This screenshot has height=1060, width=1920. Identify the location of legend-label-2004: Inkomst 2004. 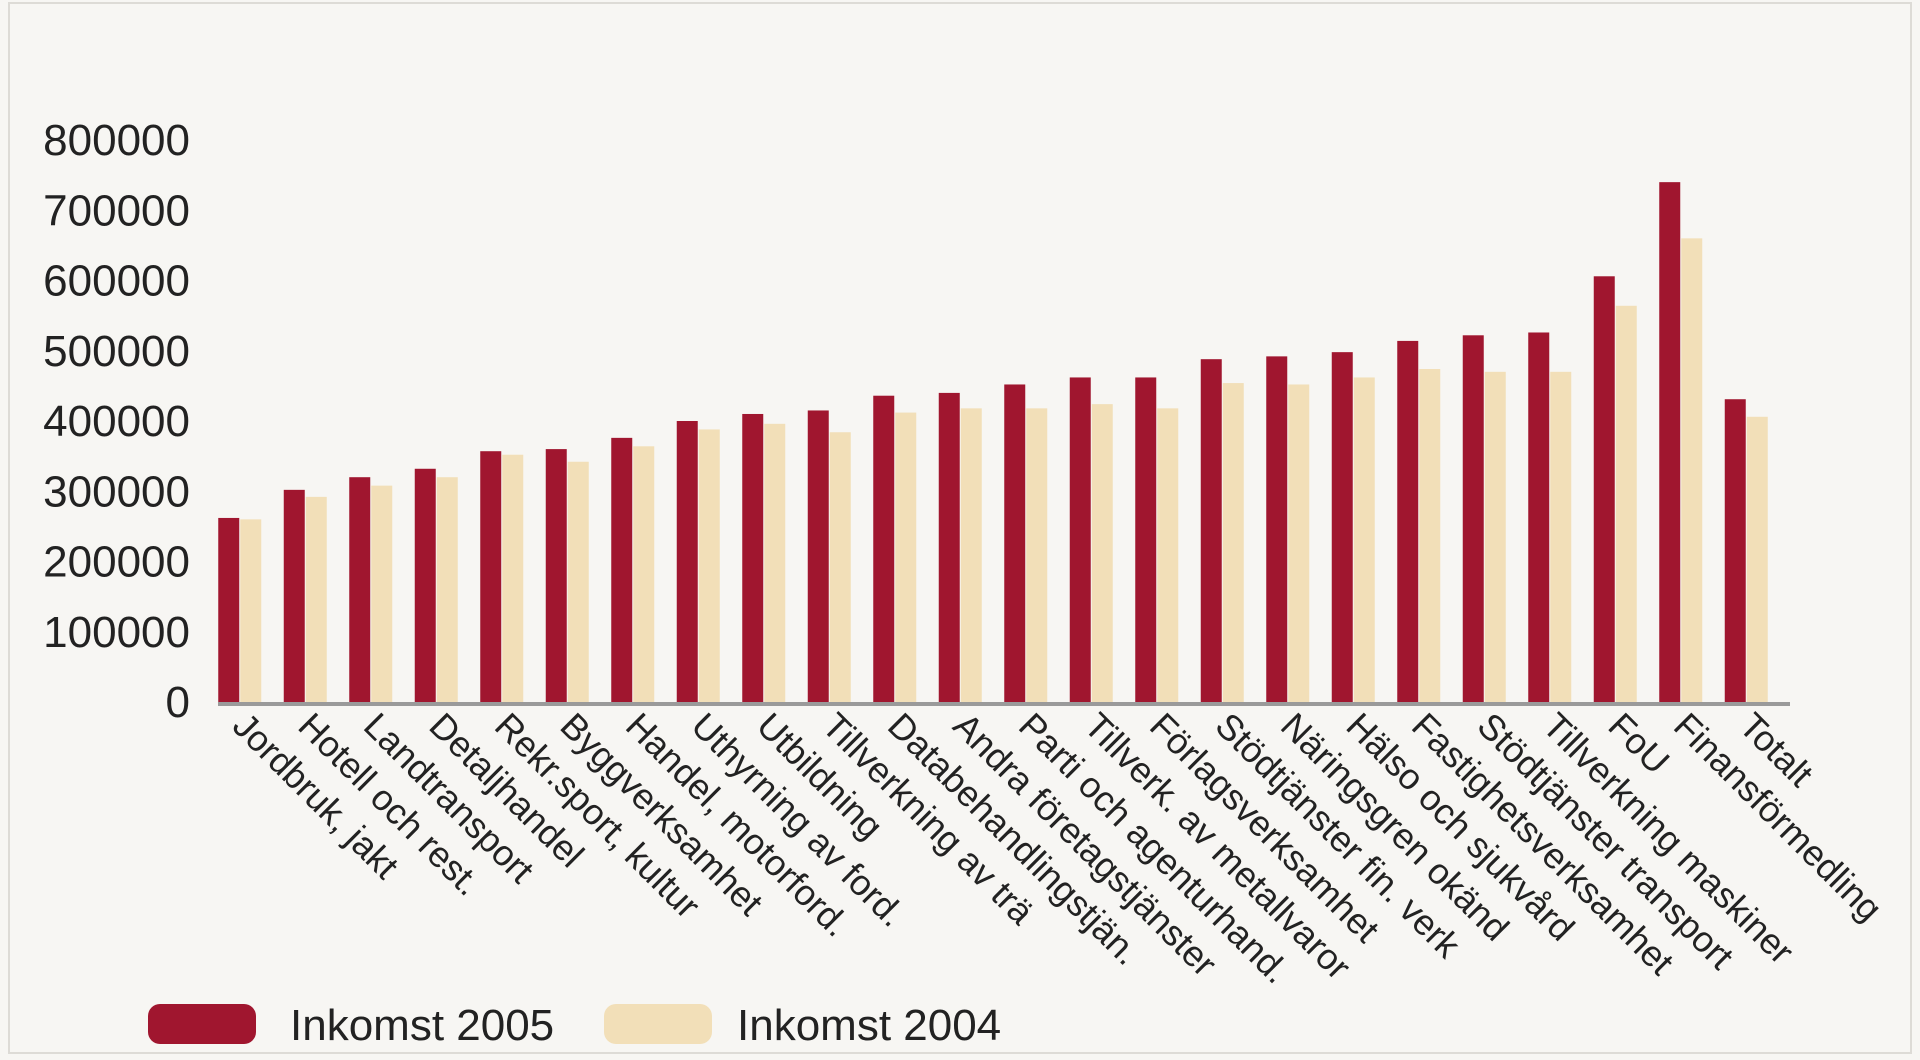
(869, 1025).